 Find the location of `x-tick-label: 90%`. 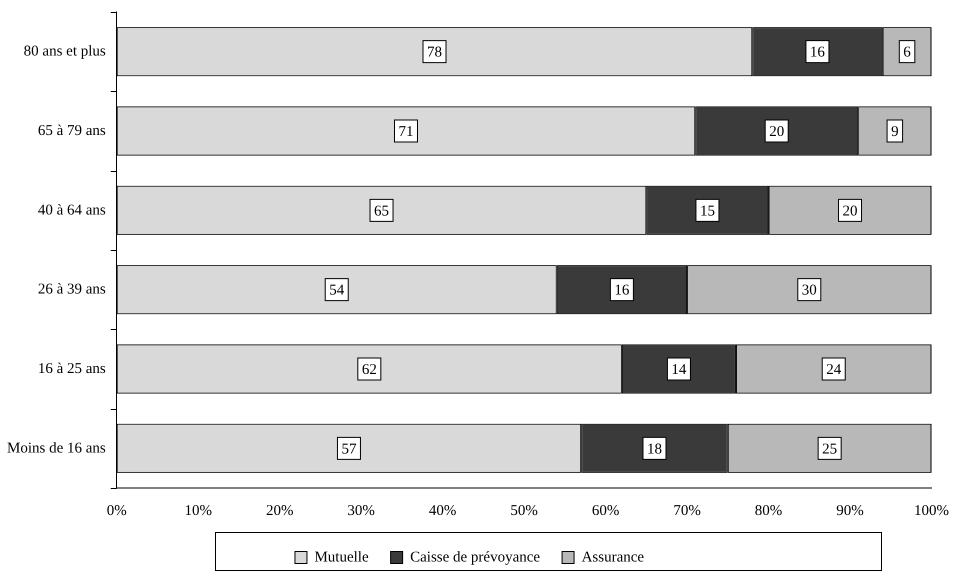

x-tick-label: 90% is located at coordinates (850, 510).